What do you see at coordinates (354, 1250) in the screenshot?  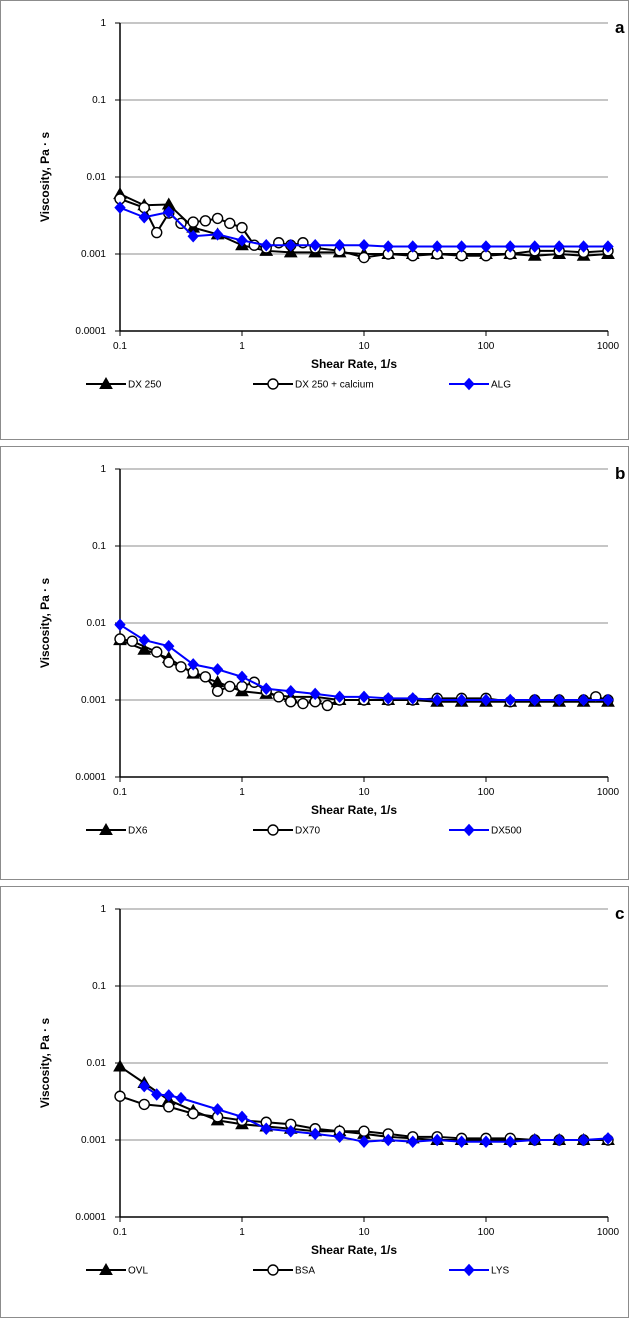 I see `x-axis-title: Shear Rate, 1/s` at bounding box center [354, 1250].